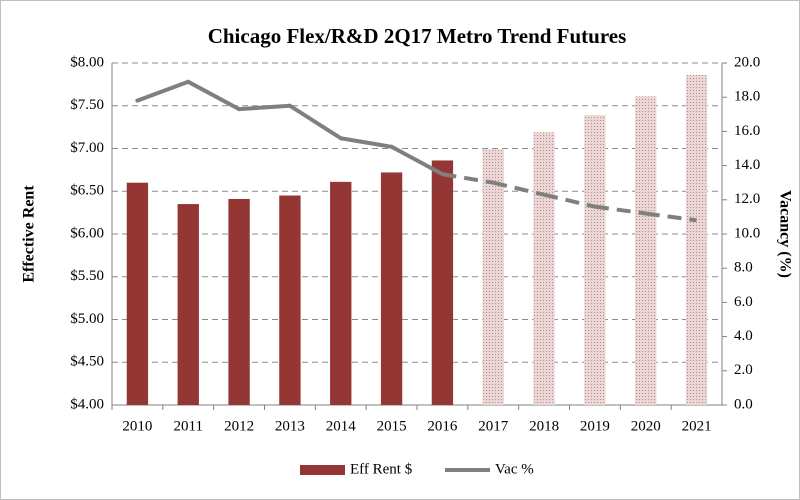  What do you see at coordinates (392, 426) in the screenshot?
I see `x-tick-label: 2015` at bounding box center [392, 426].